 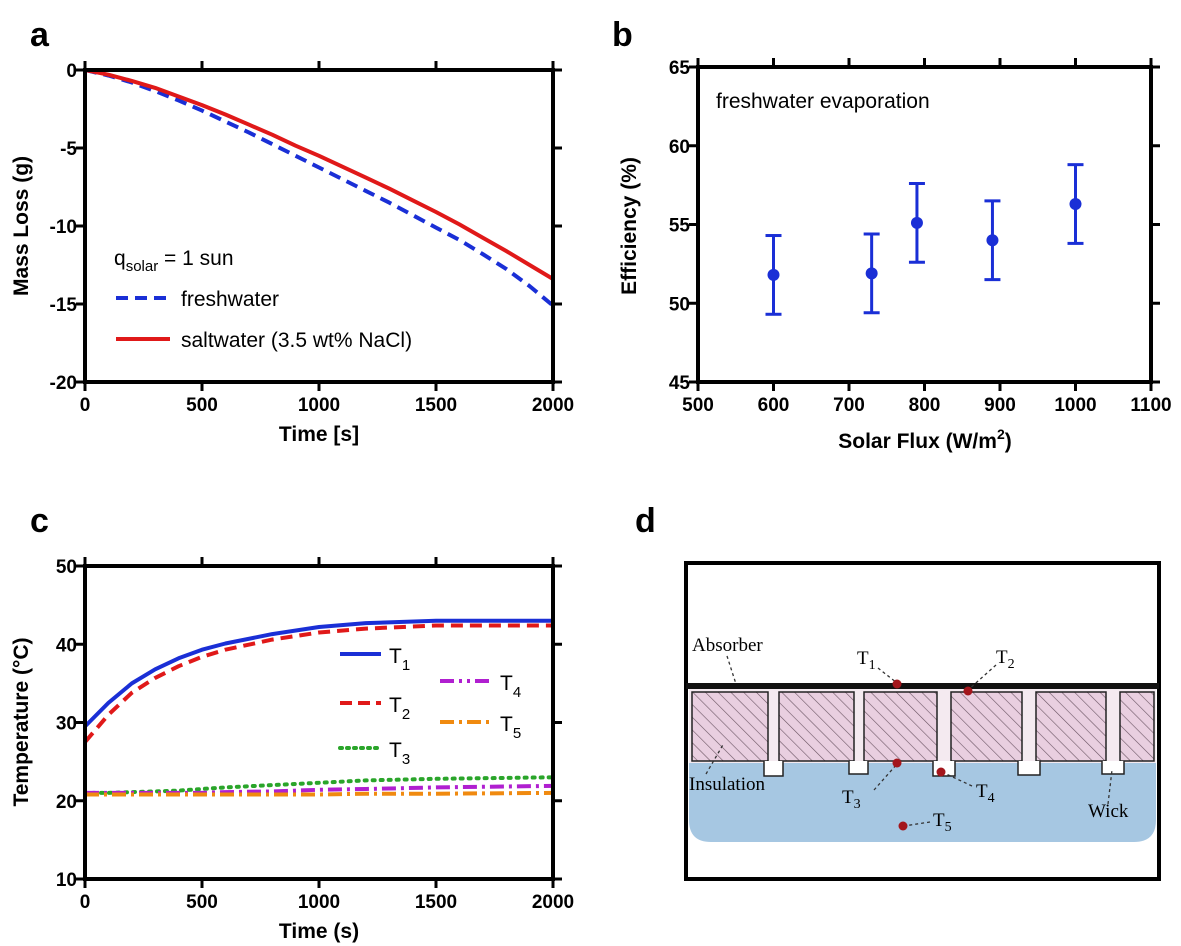 What do you see at coordinates (66, 880) in the screenshot?
I see `panel-c-y-tick-label: 10` at bounding box center [66, 880].